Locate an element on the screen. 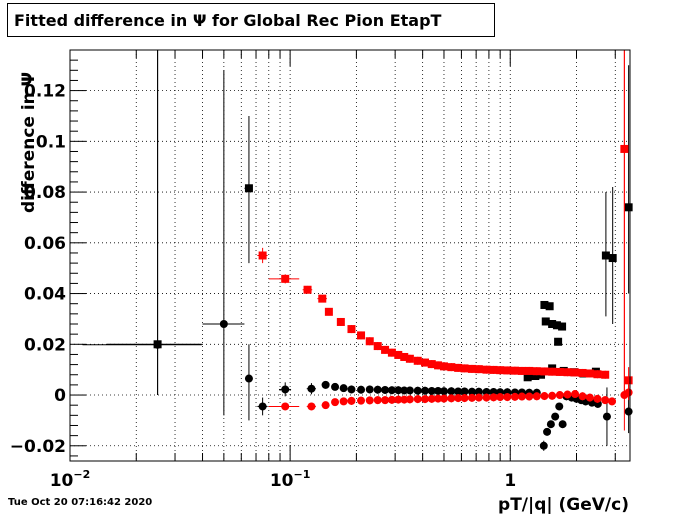 This screenshot has width=700, height=514. y-tick-label: 0 is located at coordinates (60, 396).